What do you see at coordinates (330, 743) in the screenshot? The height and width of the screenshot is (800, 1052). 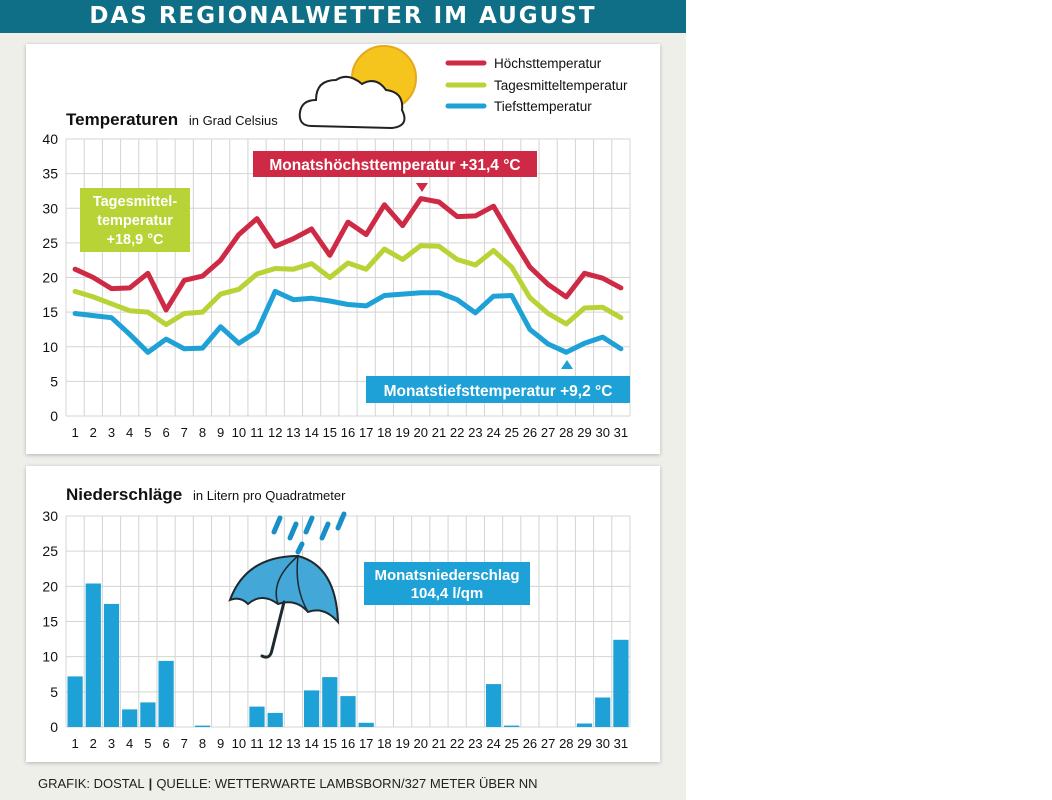 I see `rain-x-tick-label: 15` at bounding box center [330, 743].